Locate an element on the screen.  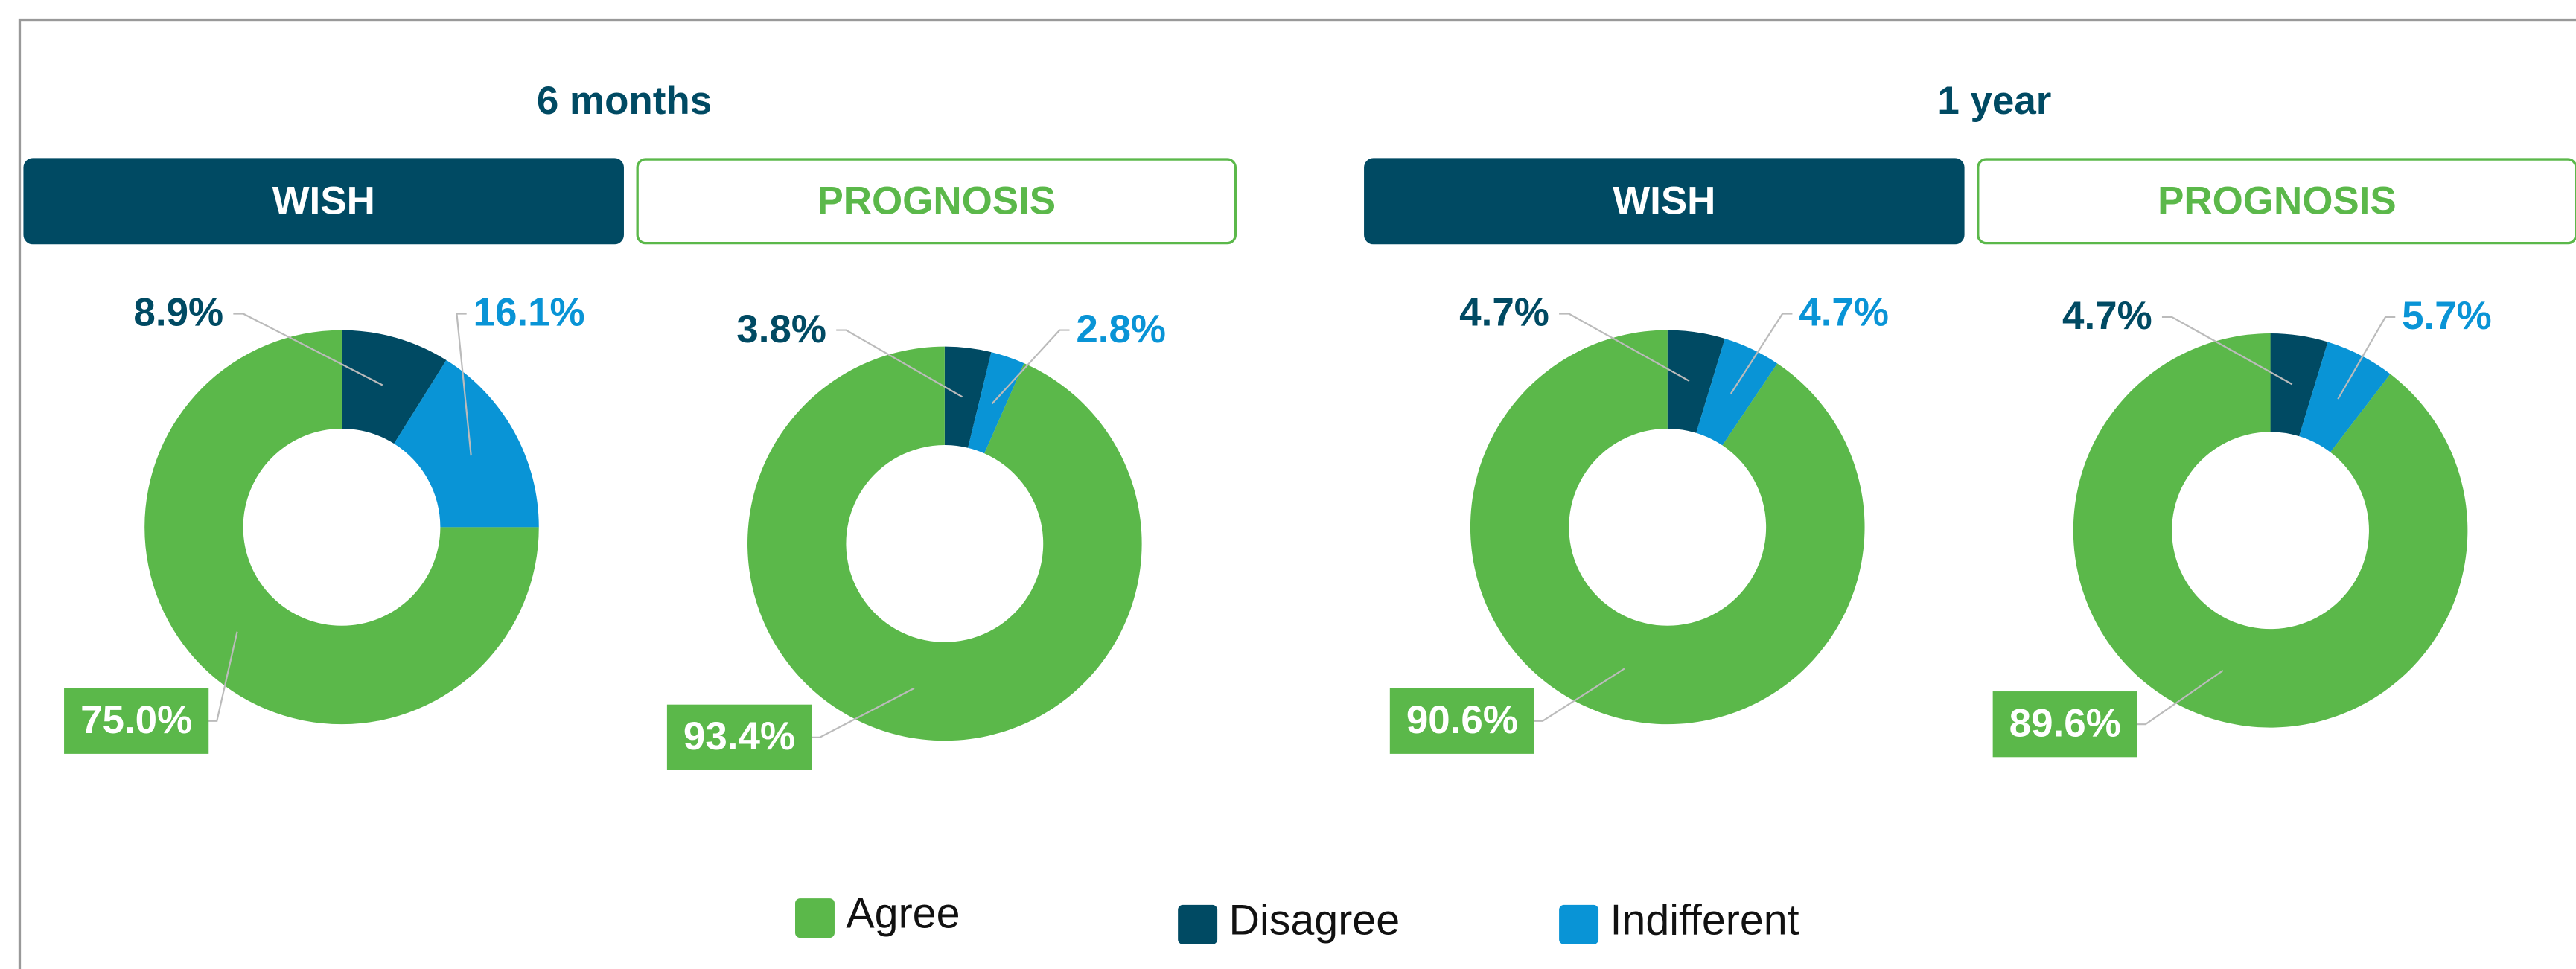
data-label: 3.8% is located at coordinates (781, 329).